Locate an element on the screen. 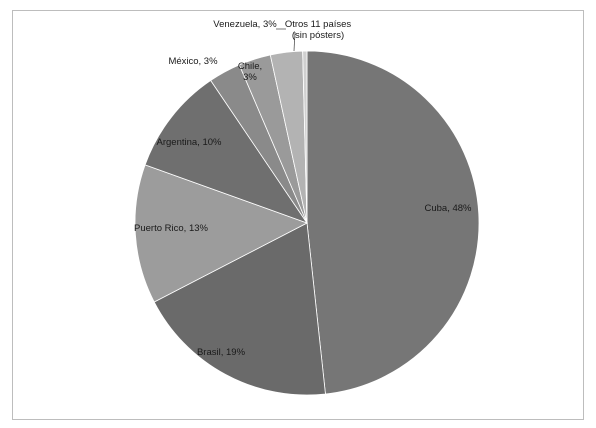 This screenshot has width=596, height=428. slice-label-3: Argentina, 10% is located at coordinates (190, 142).